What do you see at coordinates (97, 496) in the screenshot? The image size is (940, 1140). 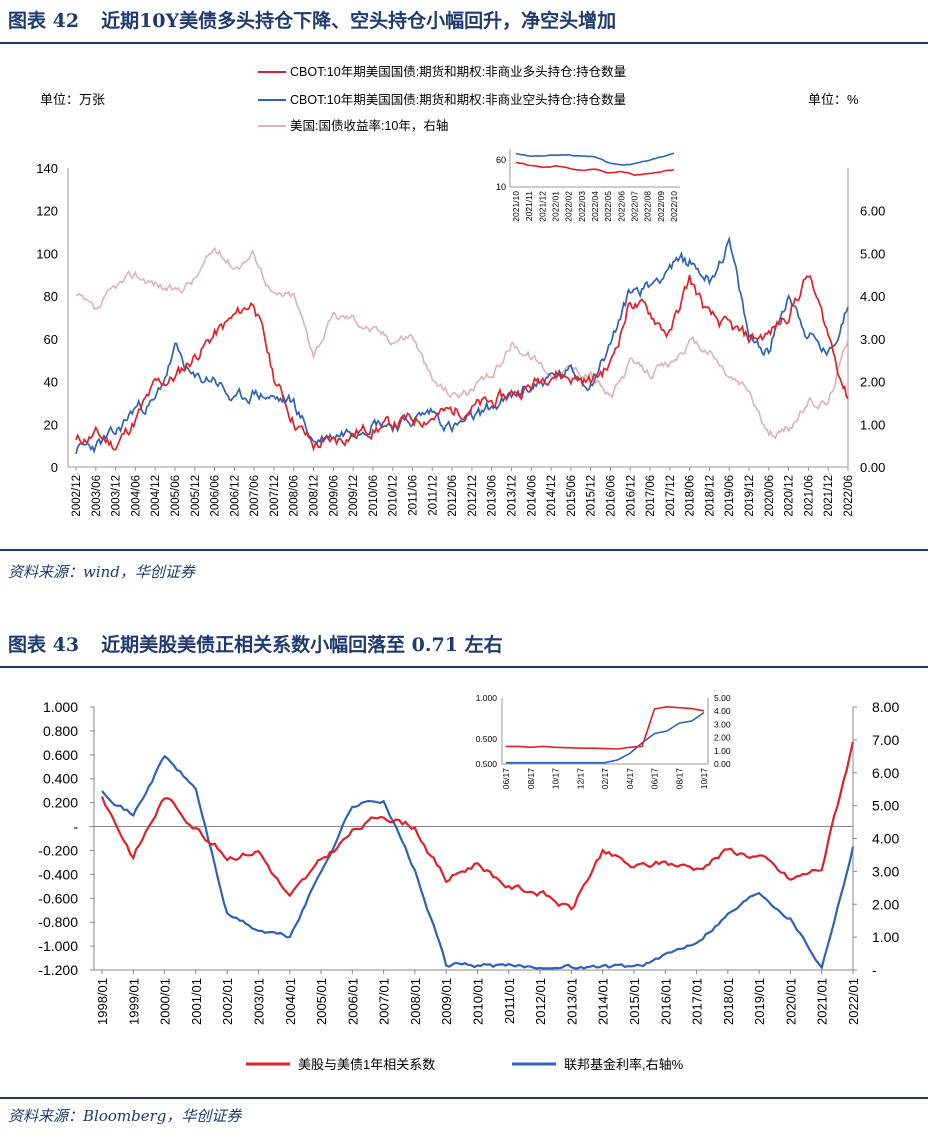 I see `x-tick-label: 2003/06` at bounding box center [97, 496].